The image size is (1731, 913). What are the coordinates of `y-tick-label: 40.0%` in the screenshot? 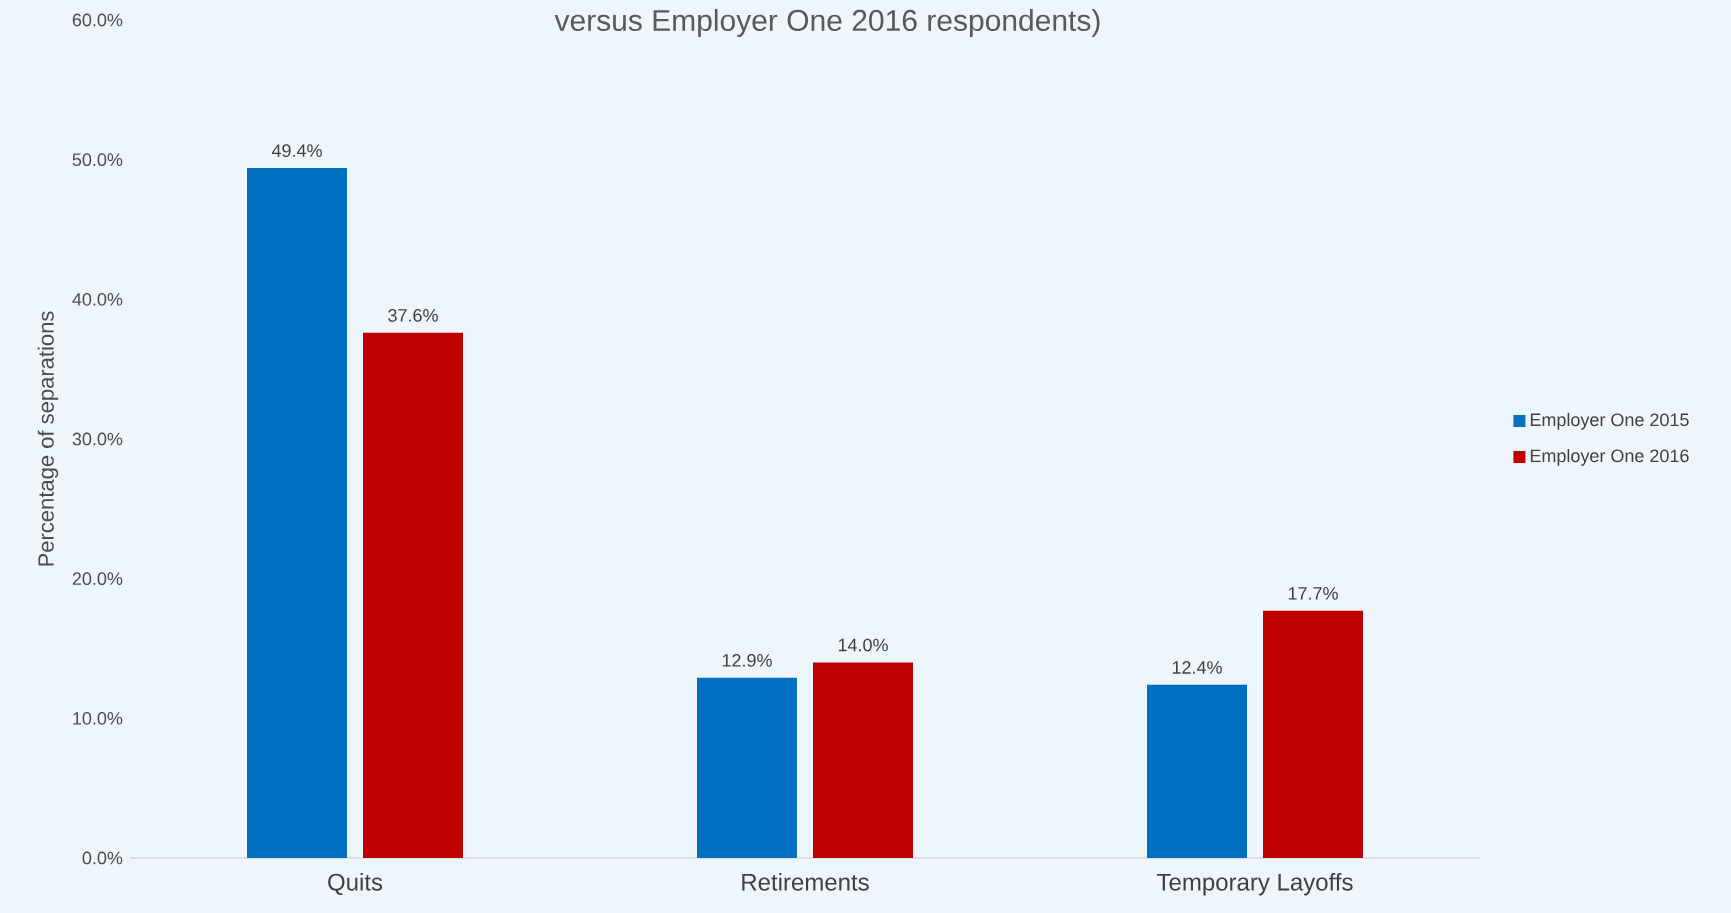 It's located at (97, 299).